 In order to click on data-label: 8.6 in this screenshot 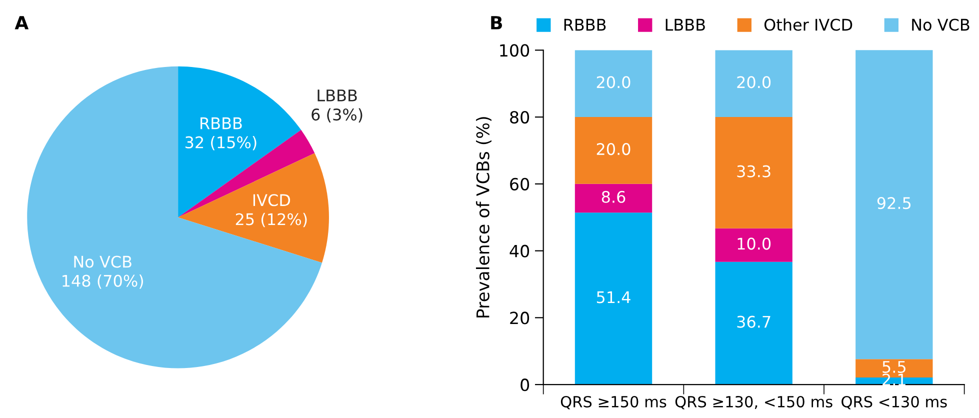, I will do `click(614, 196)`.